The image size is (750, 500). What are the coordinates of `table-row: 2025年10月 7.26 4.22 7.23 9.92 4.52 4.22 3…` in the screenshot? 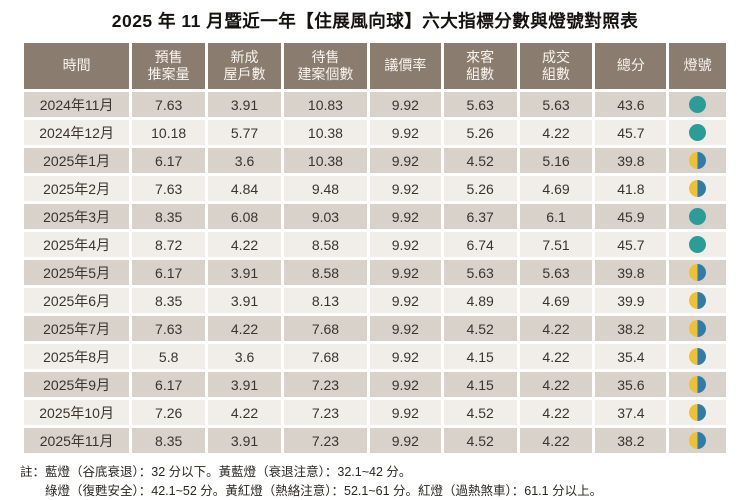 It's located at (375, 412).